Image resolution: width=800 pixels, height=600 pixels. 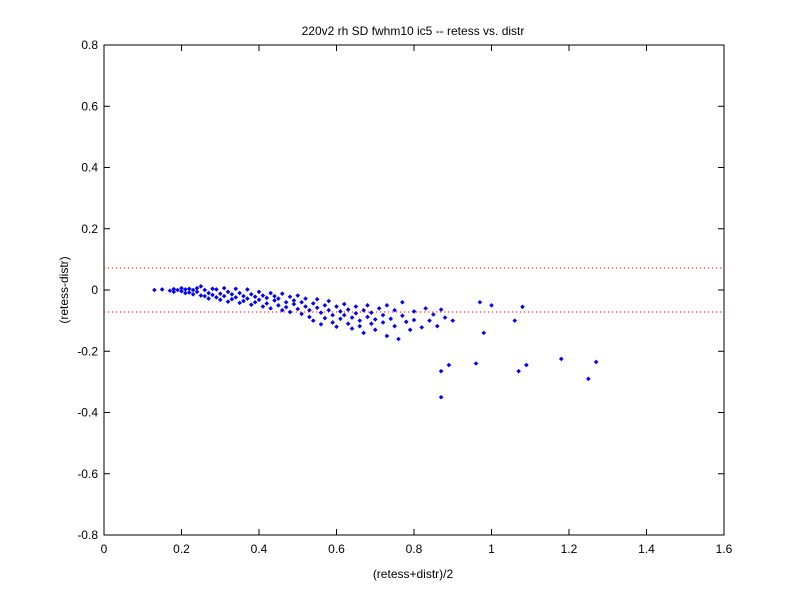 What do you see at coordinates (89, 229) in the screenshot?
I see `y-tick-label: 0.2` at bounding box center [89, 229].